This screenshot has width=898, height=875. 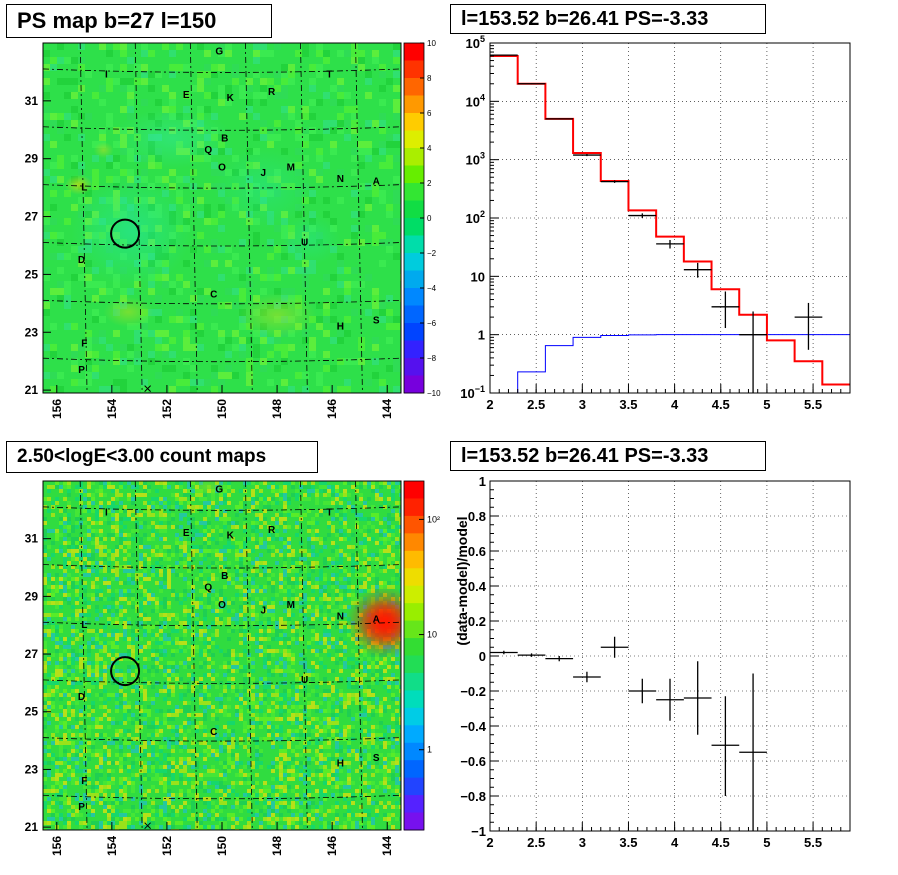 What do you see at coordinates (482, 97) in the screenshot?
I see `y-tick-exp: 4` at bounding box center [482, 97].